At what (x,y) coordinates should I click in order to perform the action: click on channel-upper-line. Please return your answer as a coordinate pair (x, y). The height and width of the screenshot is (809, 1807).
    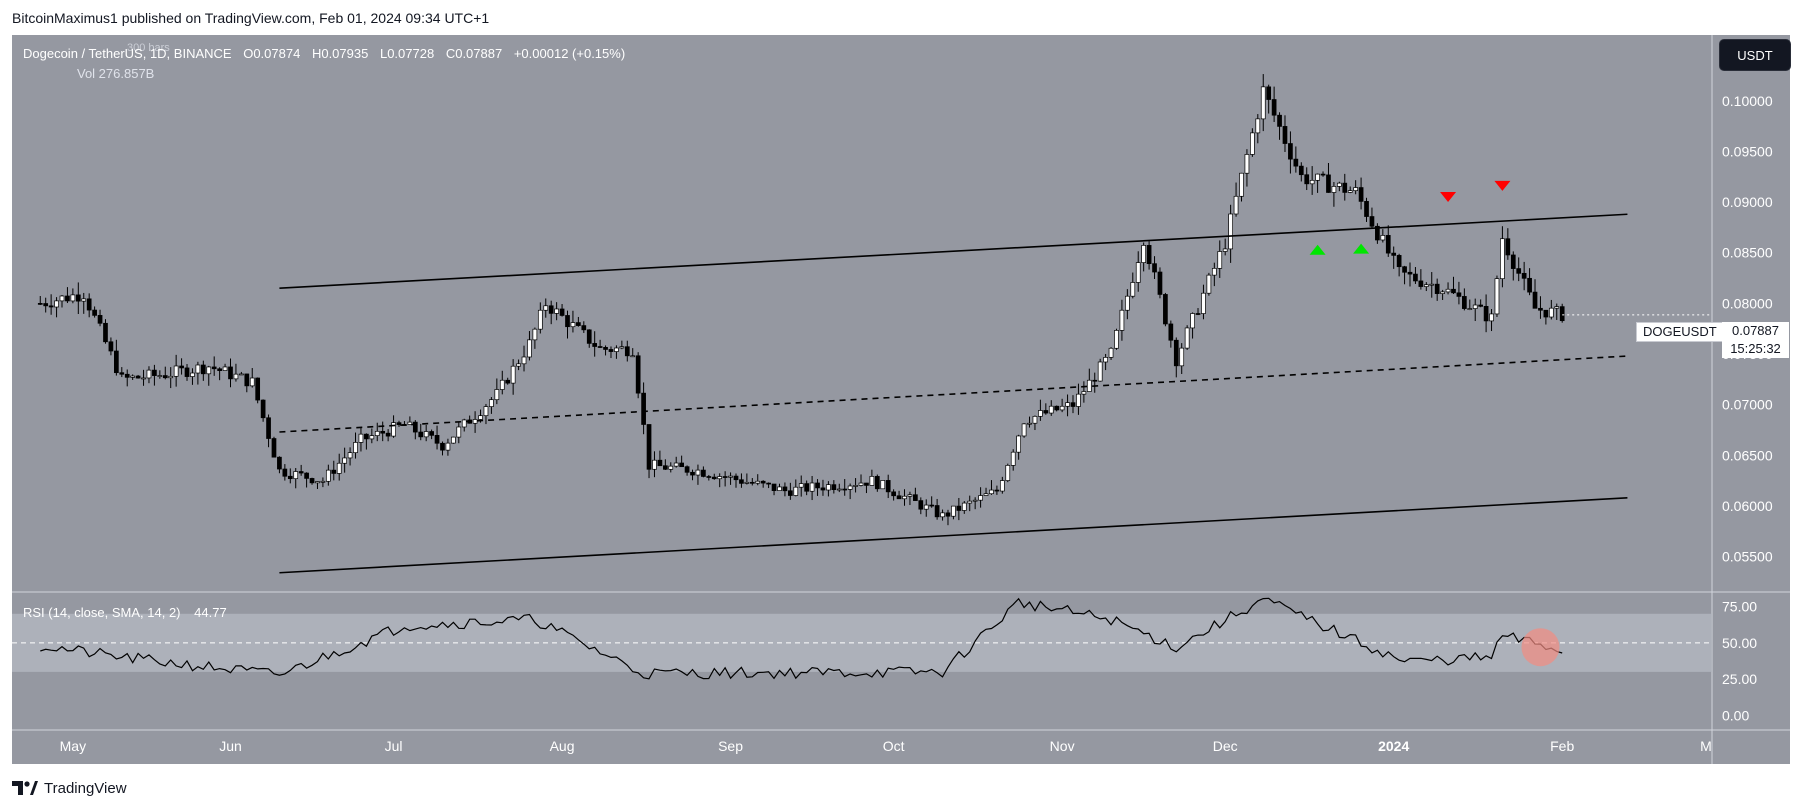
    Looking at the image, I should click on (953, 251).